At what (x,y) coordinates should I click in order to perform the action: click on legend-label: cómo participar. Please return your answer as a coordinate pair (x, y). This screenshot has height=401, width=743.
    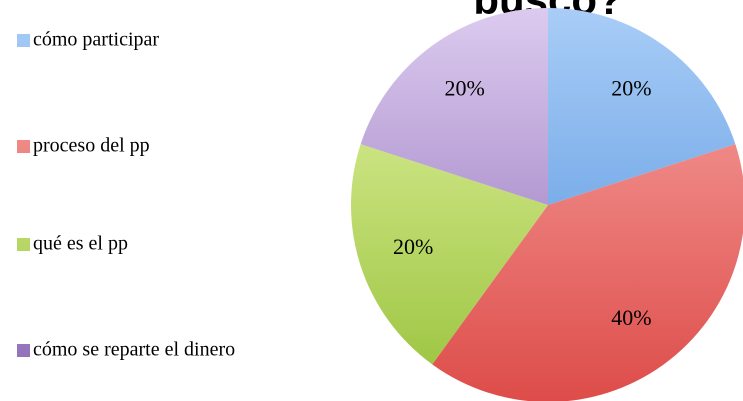
    Looking at the image, I should click on (96, 40).